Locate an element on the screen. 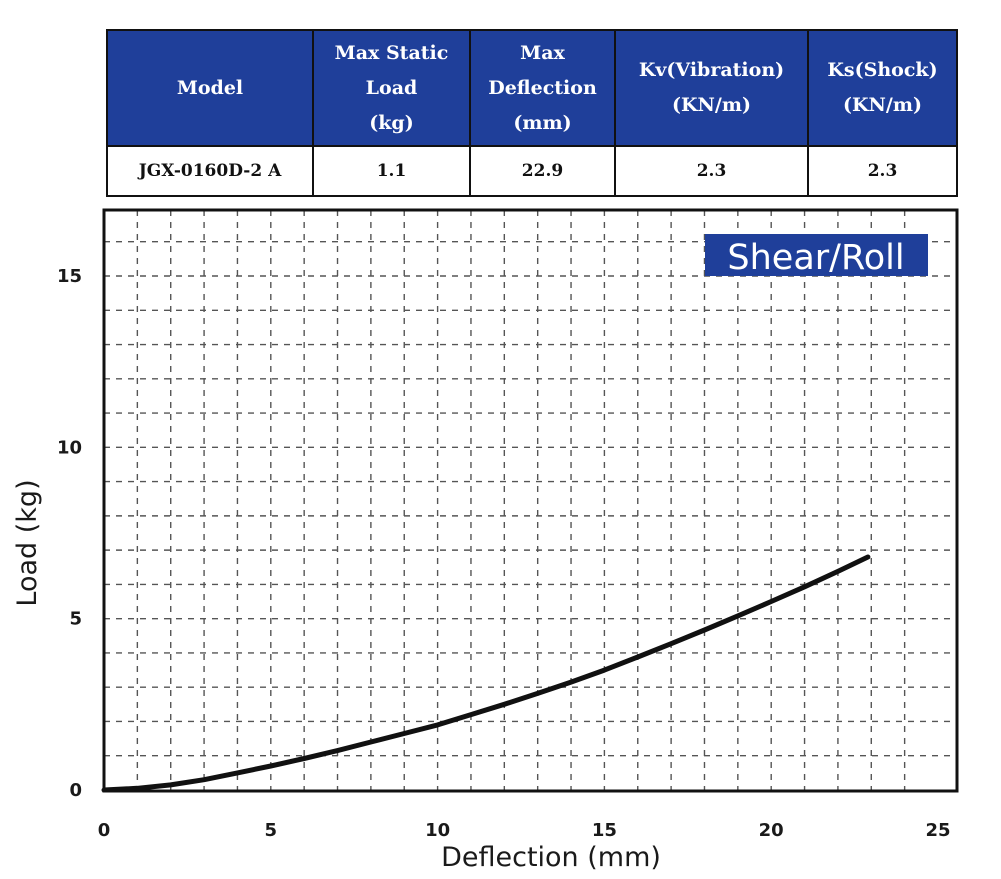 This screenshot has height=879, width=1001. header-ks-shock: Ks(Shock) (KN/m) is located at coordinates (882, 88).